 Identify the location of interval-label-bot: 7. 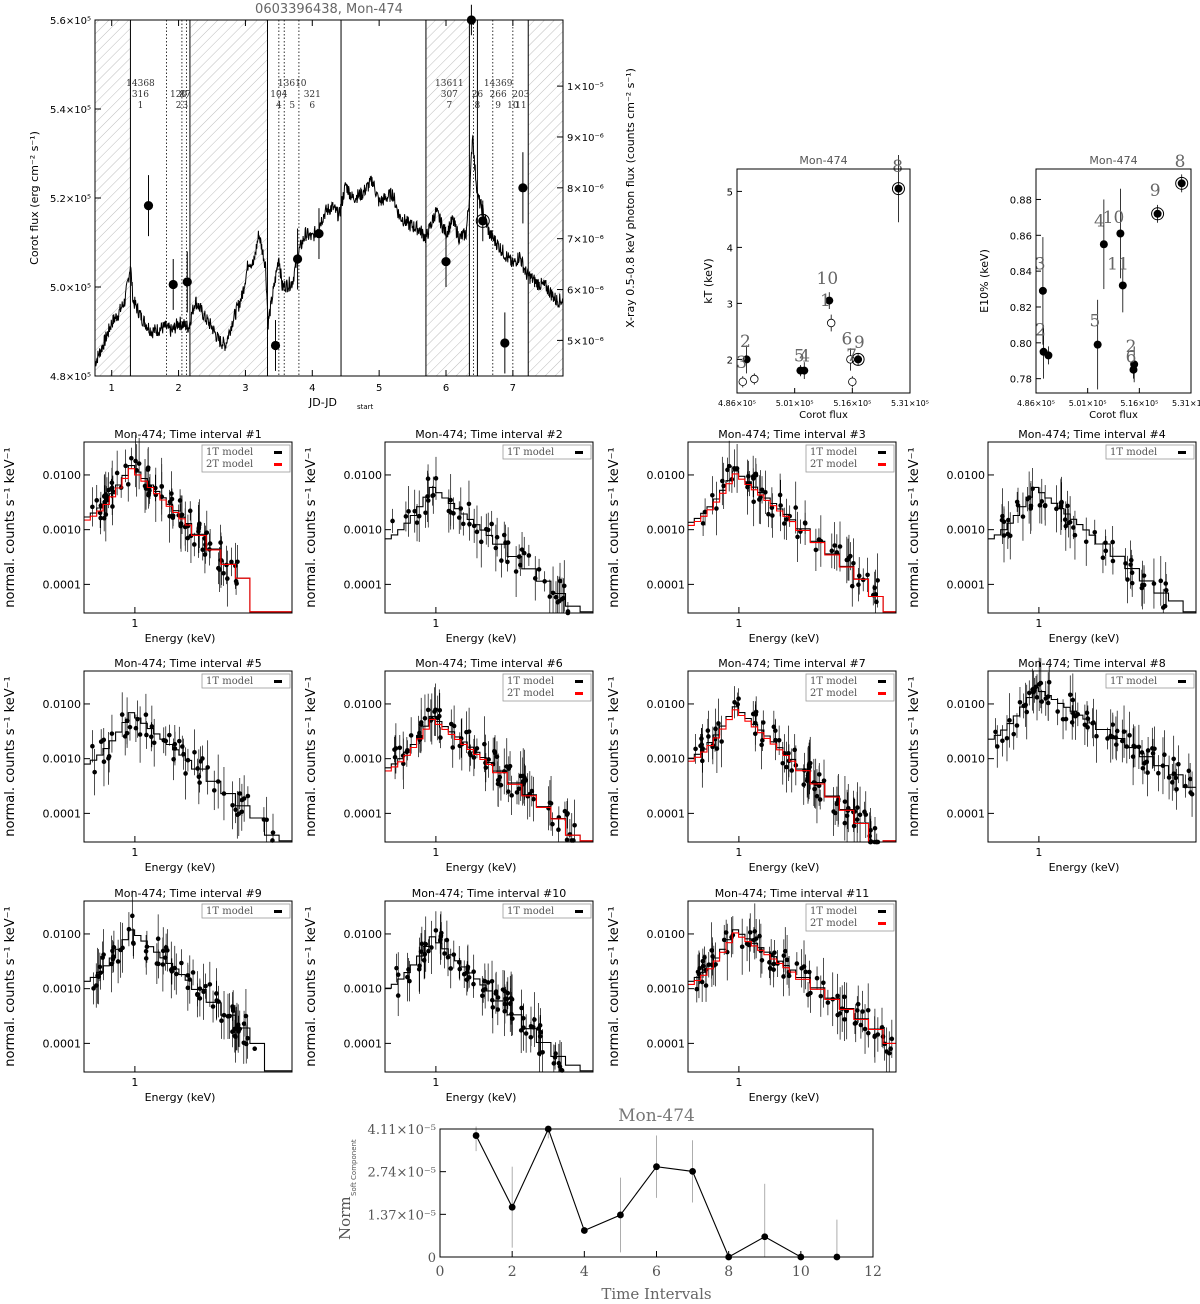
(449, 106).